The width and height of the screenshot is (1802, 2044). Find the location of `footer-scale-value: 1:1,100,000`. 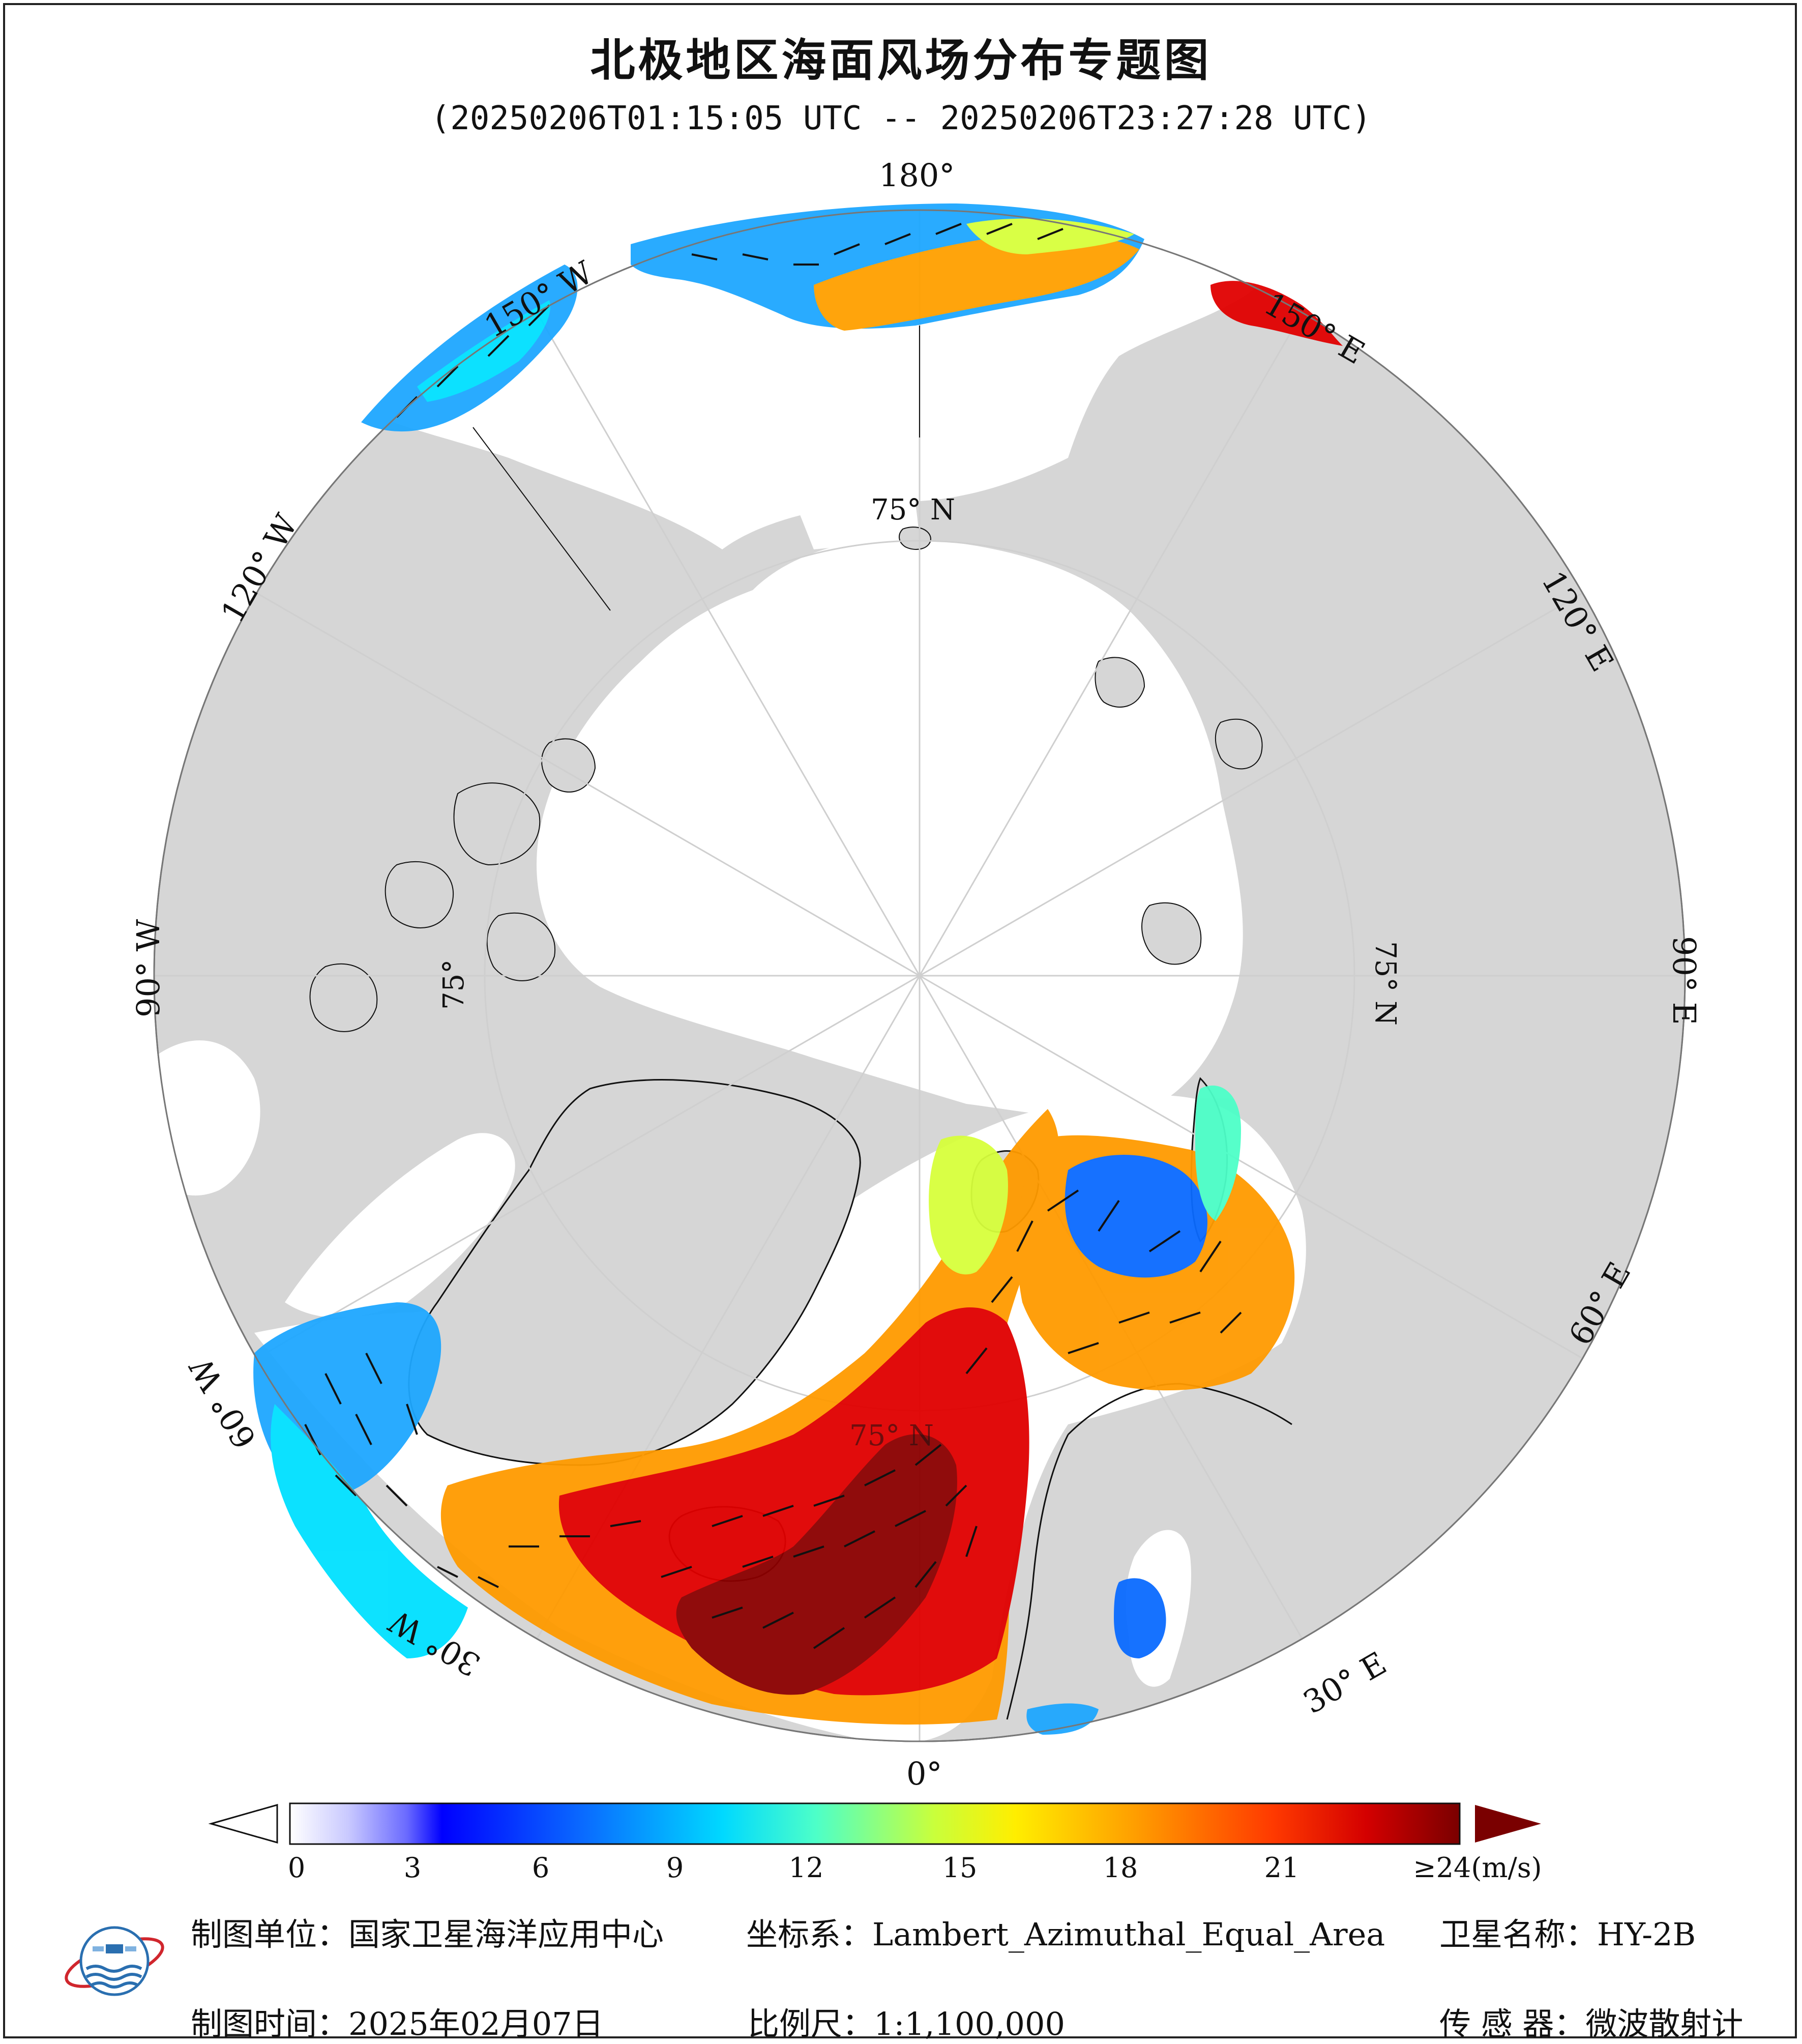

footer-scale-value: 1:1,100,000 is located at coordinates (970, 2024).